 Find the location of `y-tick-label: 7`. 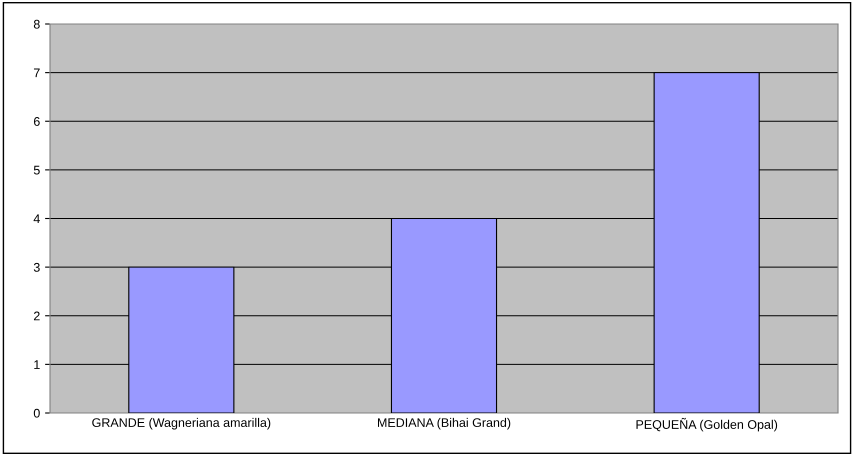

y-tick-label: 7 is located at coordinates (37, 73).